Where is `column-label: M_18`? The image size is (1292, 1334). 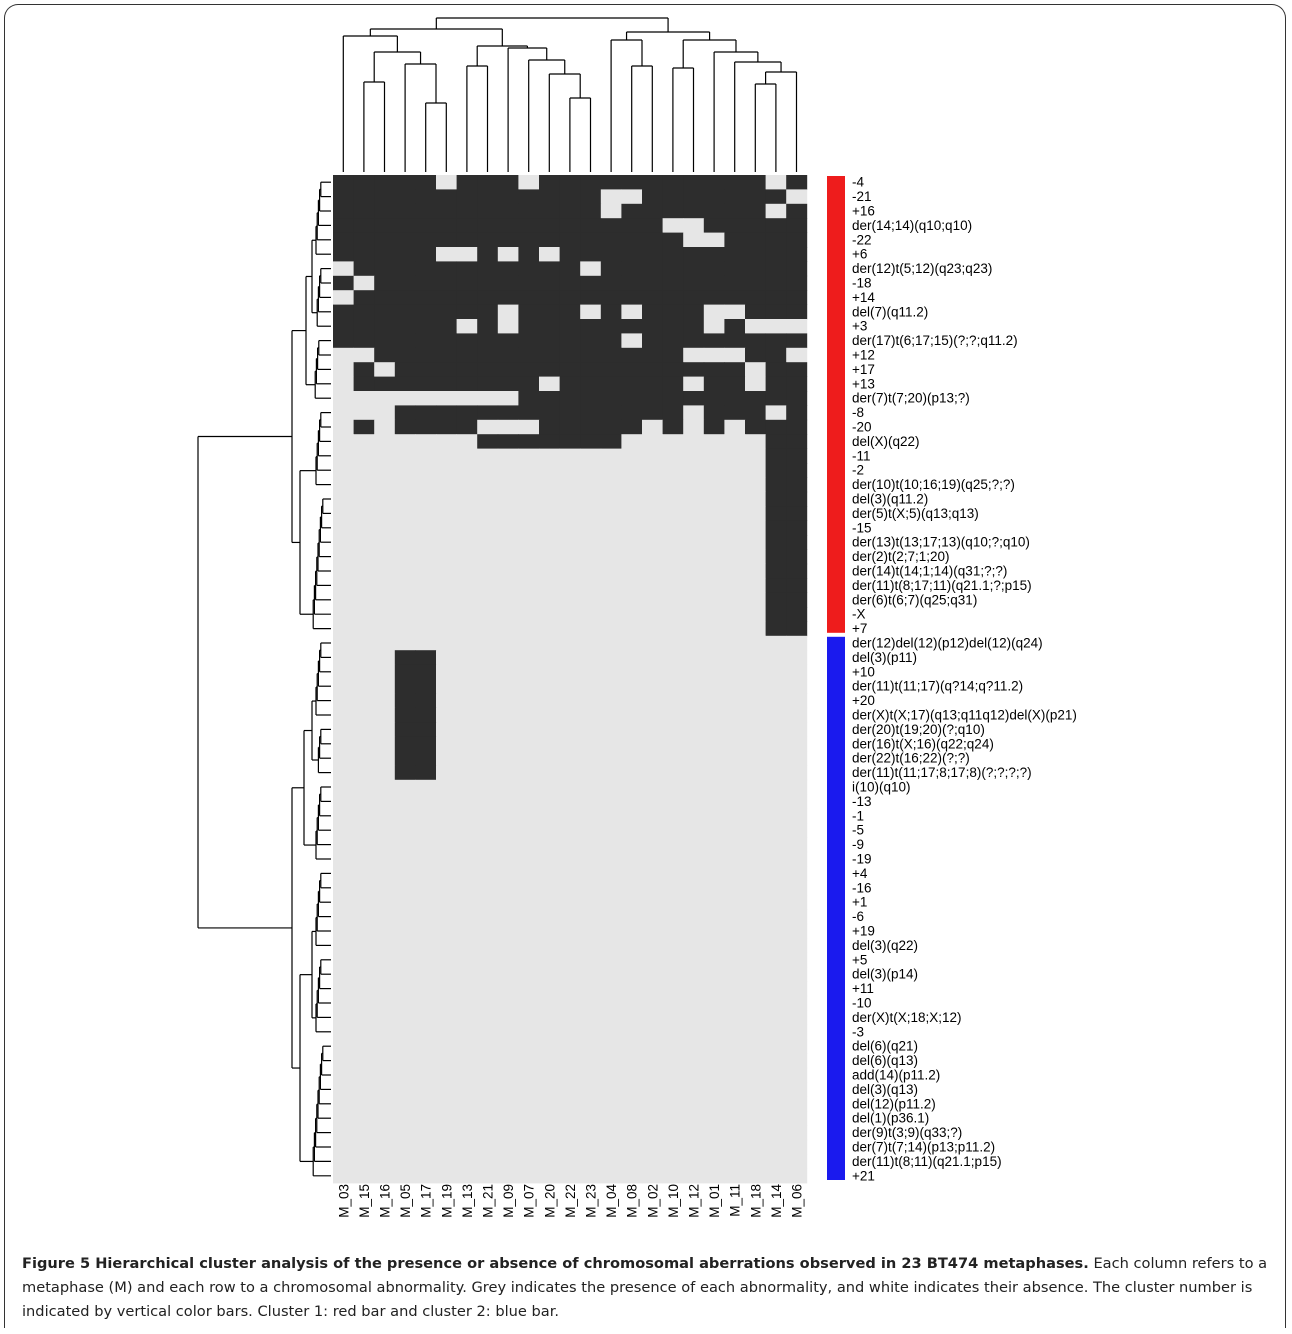 column-label: M_18 is located at coordinates (755, 1201).